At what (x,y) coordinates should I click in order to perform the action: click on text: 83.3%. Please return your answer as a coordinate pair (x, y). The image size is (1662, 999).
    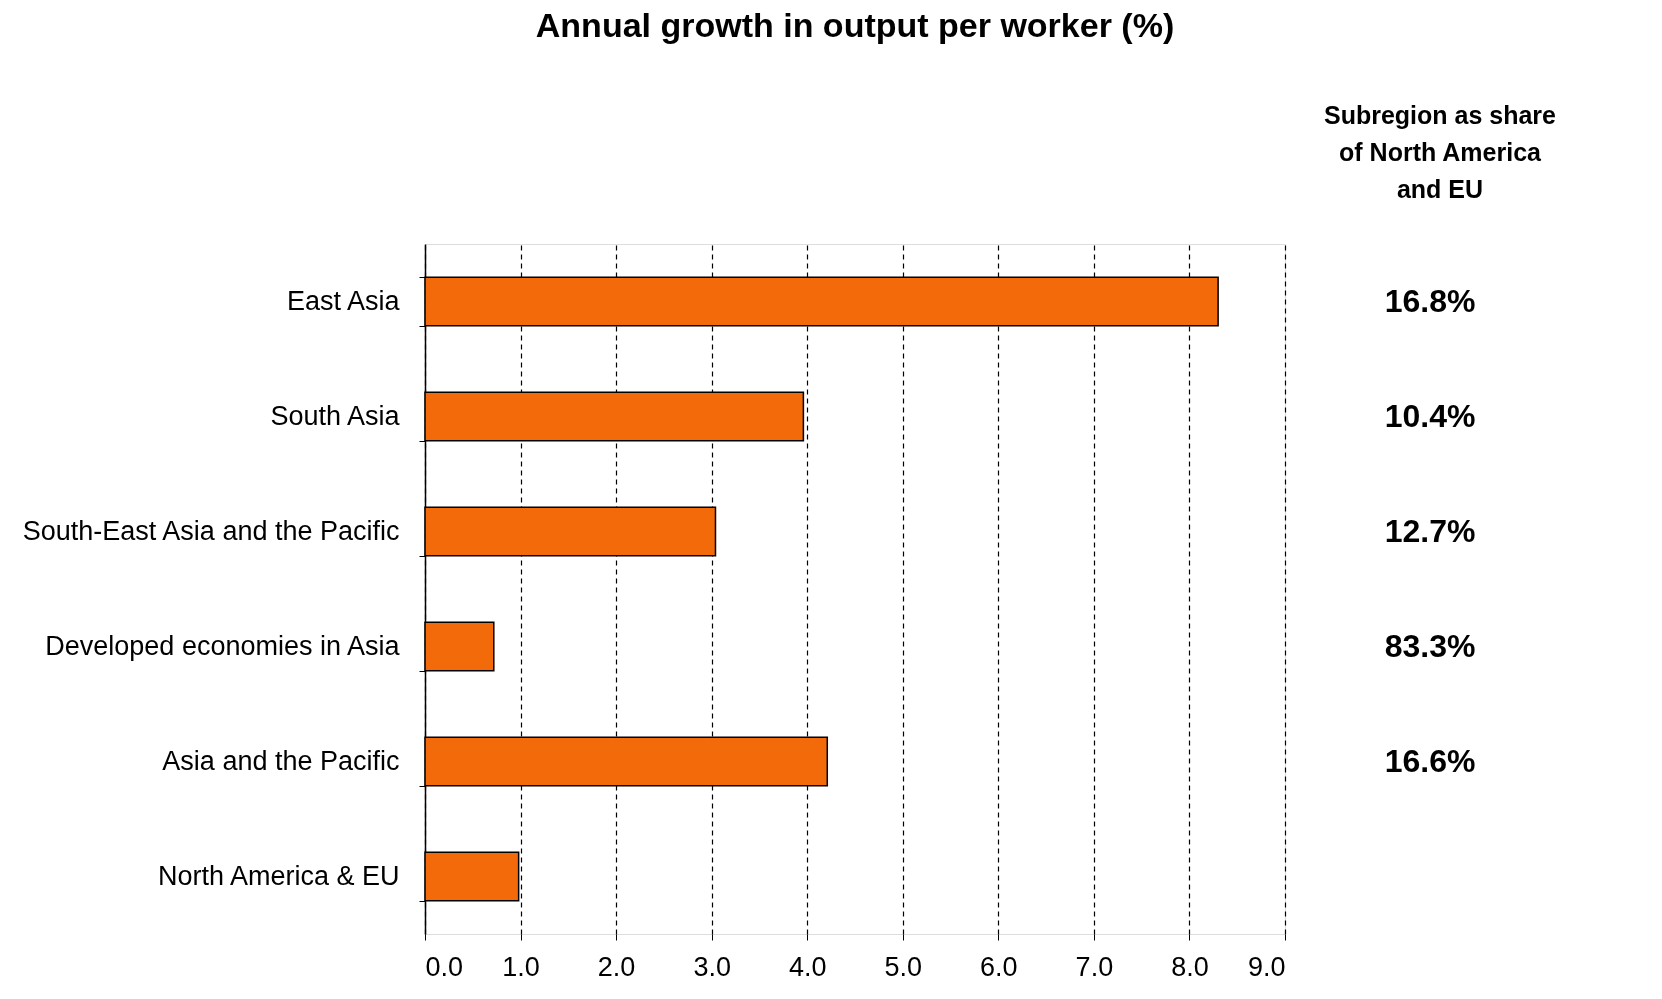
    Looking at the image, I should click on (1430, 645).